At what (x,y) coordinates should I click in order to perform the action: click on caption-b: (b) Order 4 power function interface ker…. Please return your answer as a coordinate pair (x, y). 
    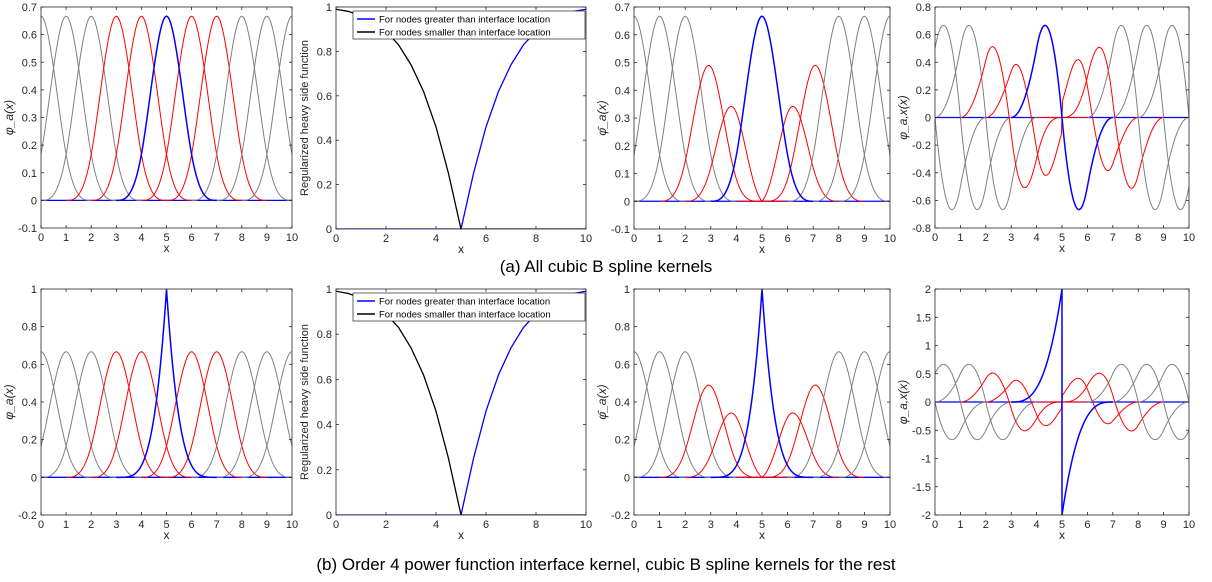
    Looking at the image, I should click on (606, 564).